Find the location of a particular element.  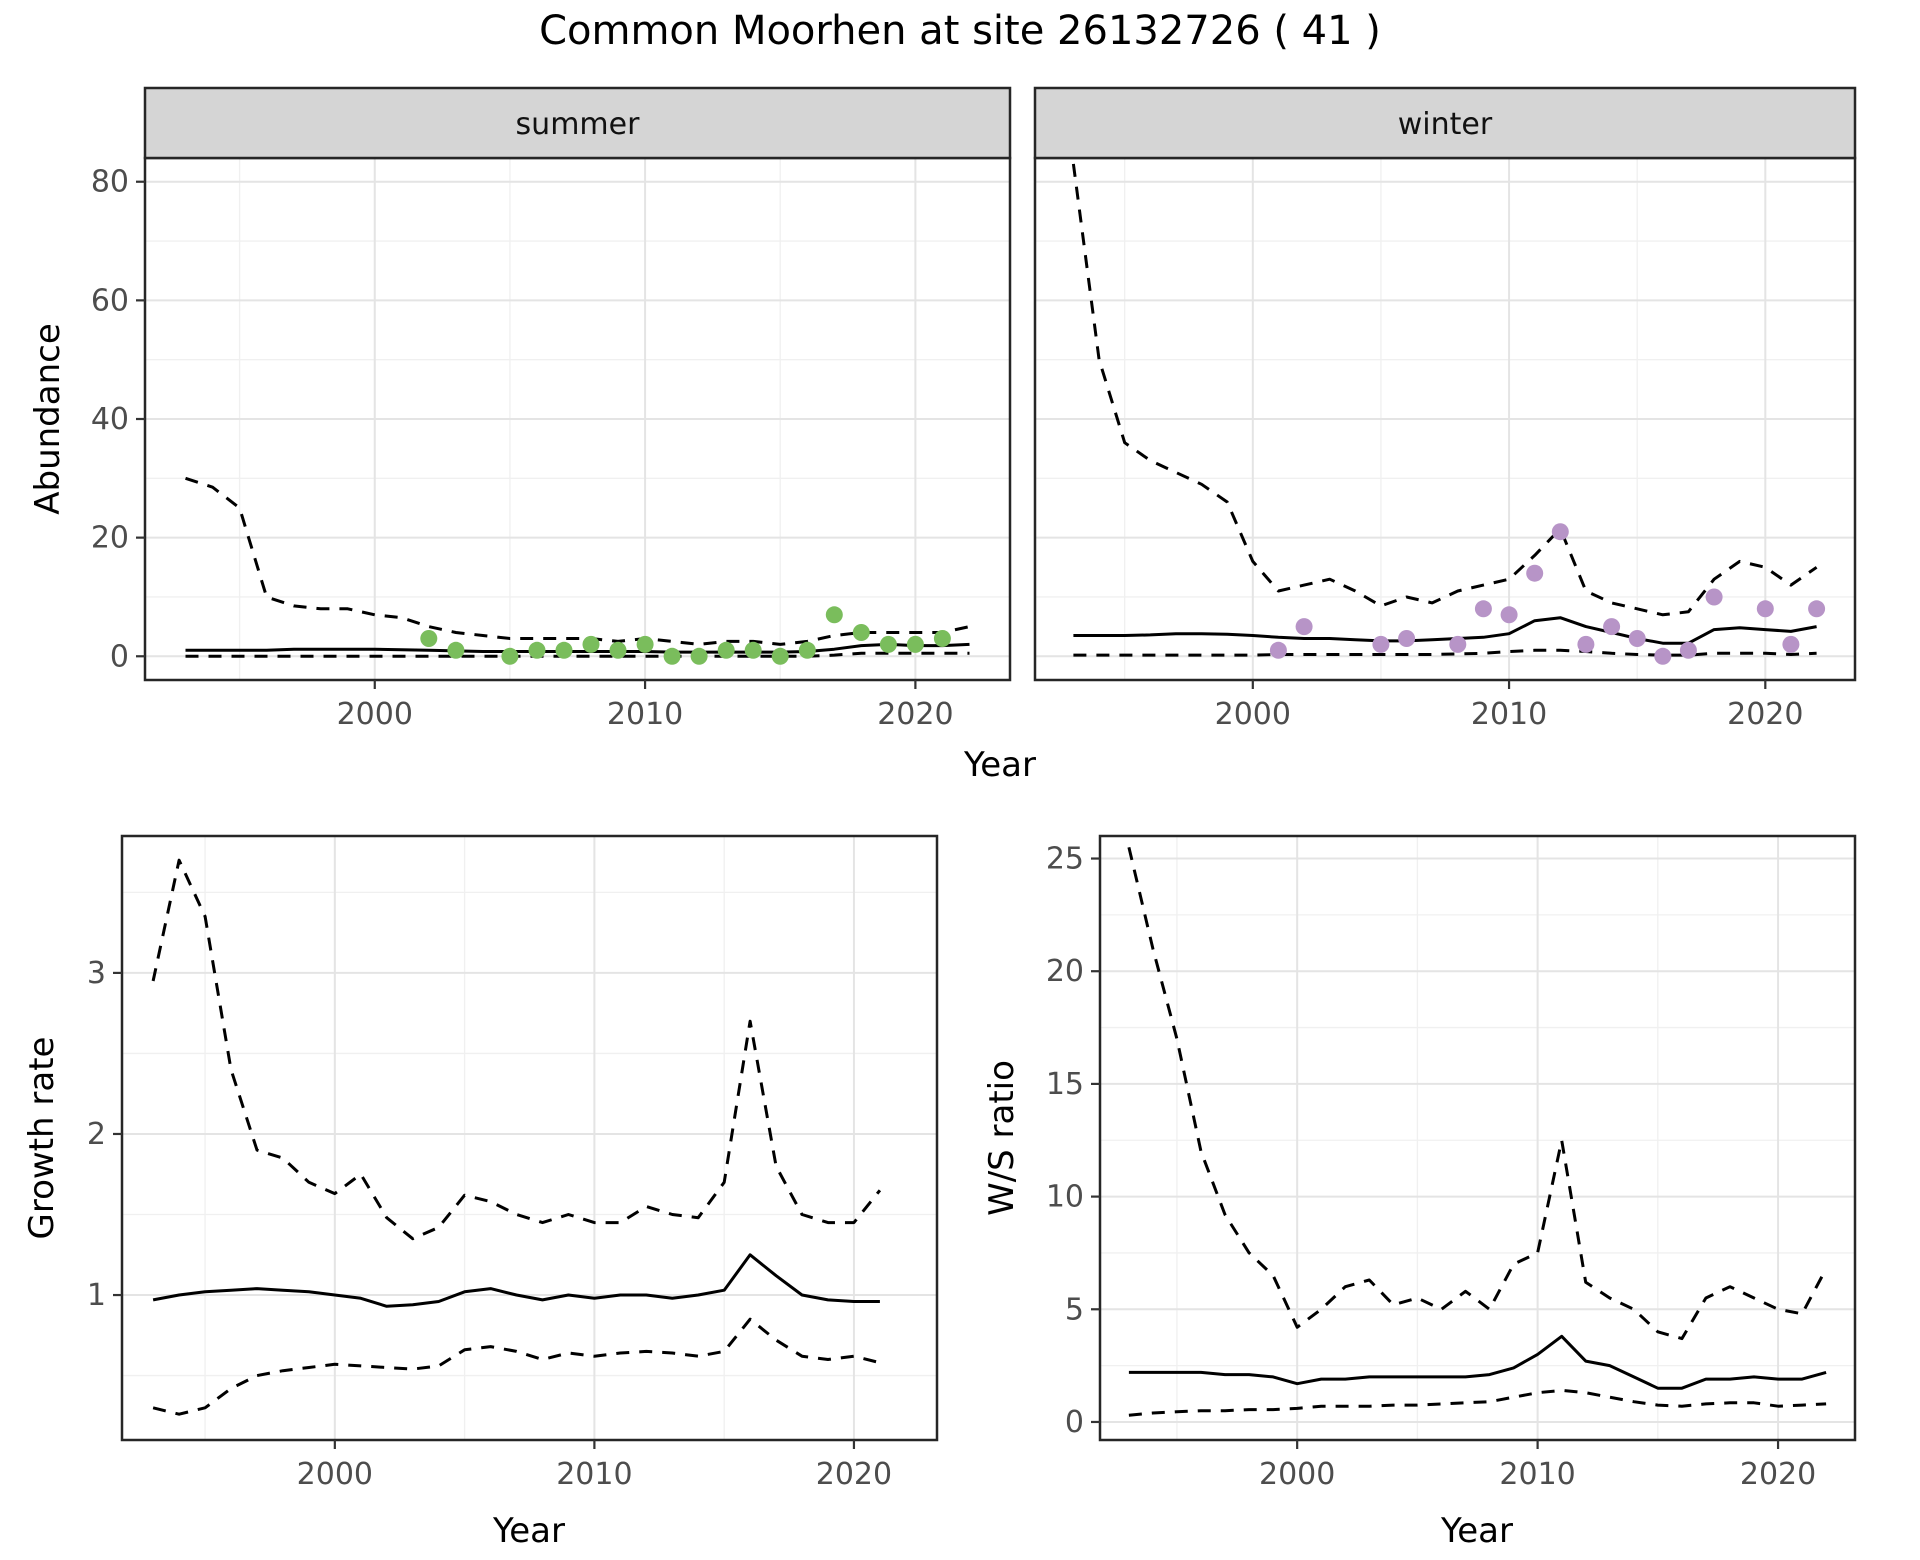

year-axis-label-bottom-right: Year is located at coordinates (1477, 1531).